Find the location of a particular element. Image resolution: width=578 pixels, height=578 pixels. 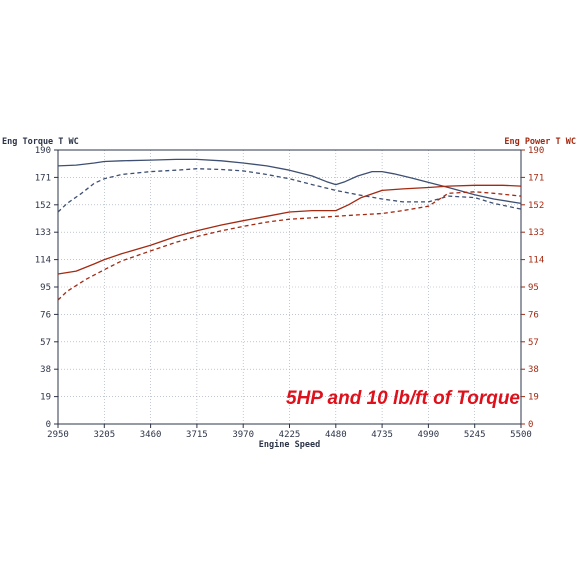

left-axis-title: Eng Torque T WC is located at coordinates (40, 142).